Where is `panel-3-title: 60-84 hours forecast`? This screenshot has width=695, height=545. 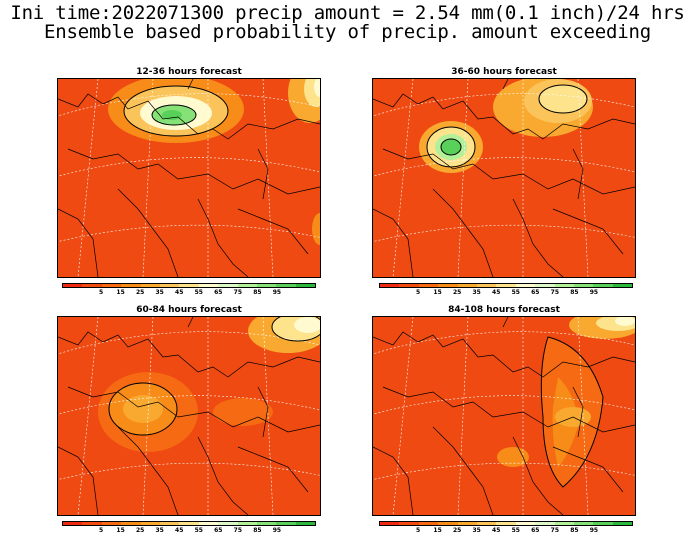
panel-3-title: 60-84 hours forecast is located at coordinates (189, 310).